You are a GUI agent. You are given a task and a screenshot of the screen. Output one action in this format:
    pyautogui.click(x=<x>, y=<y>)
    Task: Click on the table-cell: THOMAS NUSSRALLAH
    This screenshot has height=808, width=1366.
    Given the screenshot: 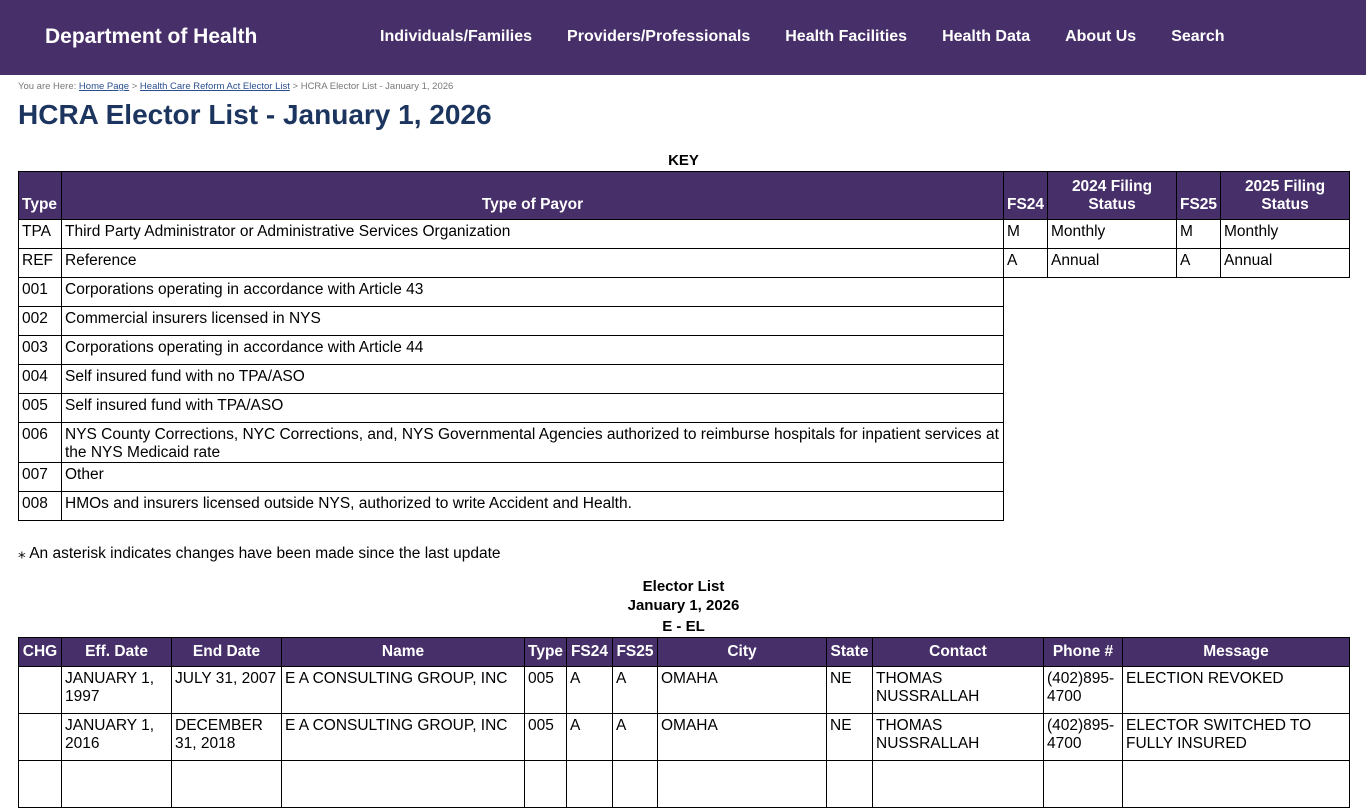 What is the action you would take?
    pyautogui.click(x=958, y=737)
    